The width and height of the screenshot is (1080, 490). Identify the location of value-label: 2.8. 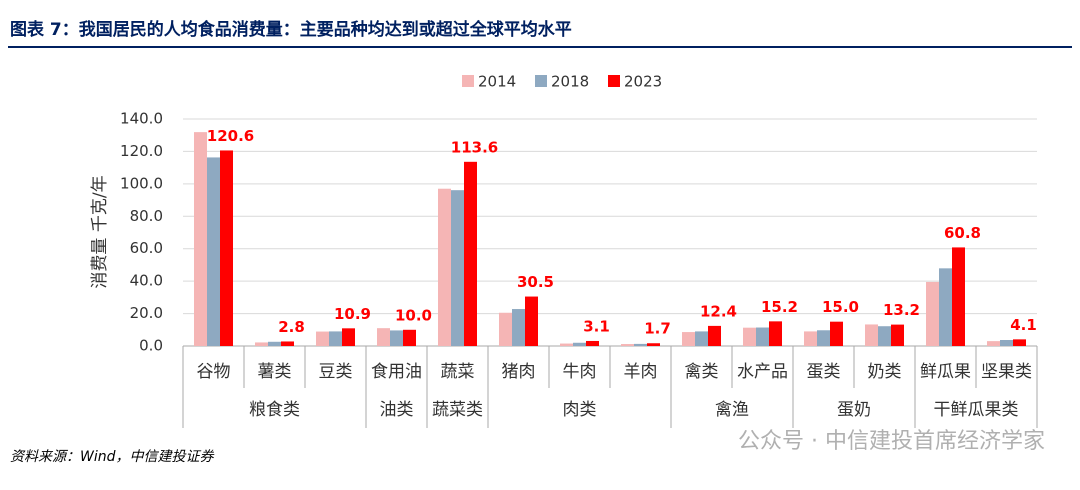
(291, 327).